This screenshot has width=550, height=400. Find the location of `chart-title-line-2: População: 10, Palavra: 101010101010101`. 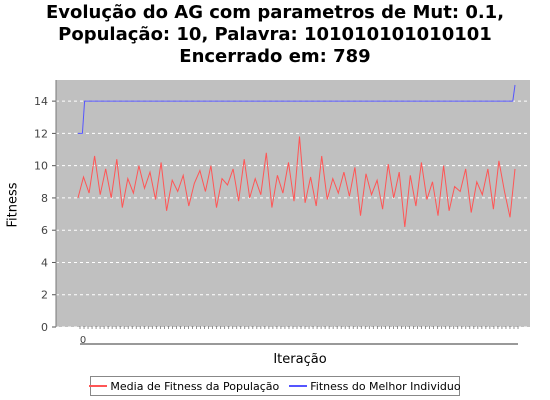

chart-title-line-2: População: 10, Palavra: 101010101010101 is located at coordinates (275, 34).